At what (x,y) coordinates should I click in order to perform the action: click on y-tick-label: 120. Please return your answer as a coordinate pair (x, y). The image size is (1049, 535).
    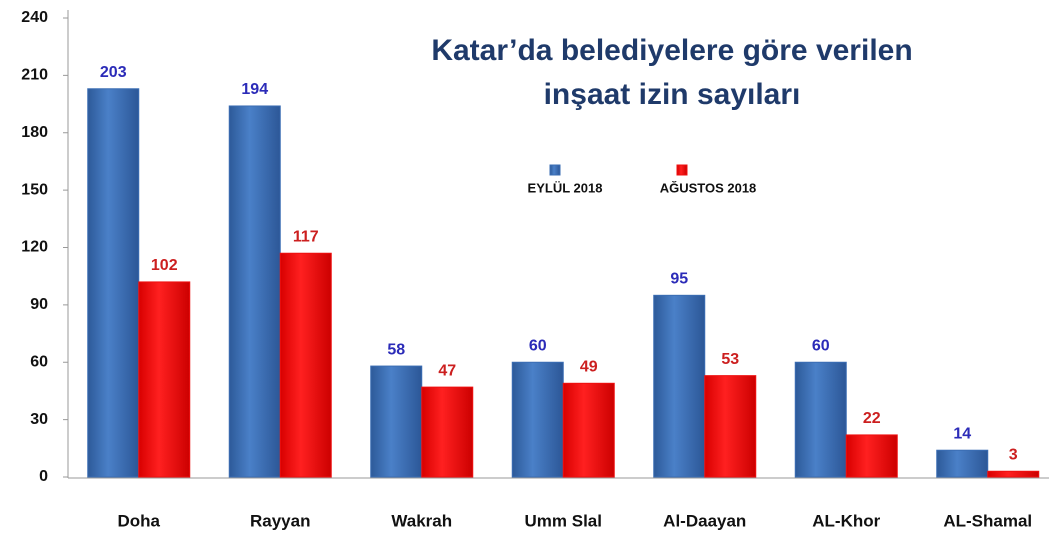
    Looking at the image, I should click on (34, 247).